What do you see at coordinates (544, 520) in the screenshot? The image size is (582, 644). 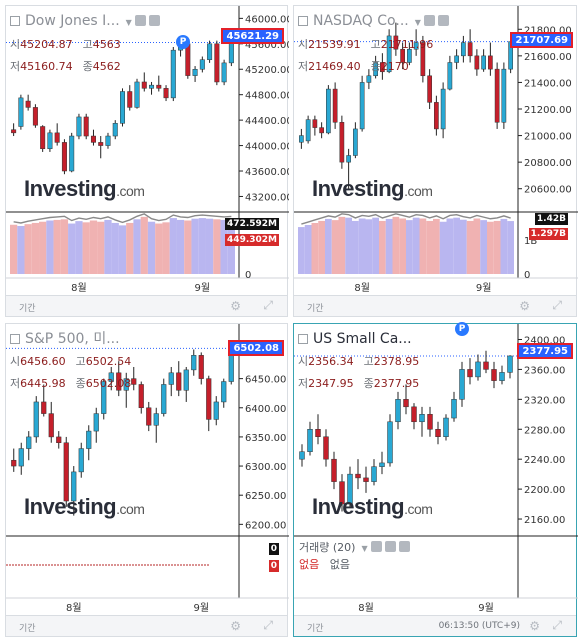 I see `y-tick-label: 2160.00` at bounding box center [544, 520].